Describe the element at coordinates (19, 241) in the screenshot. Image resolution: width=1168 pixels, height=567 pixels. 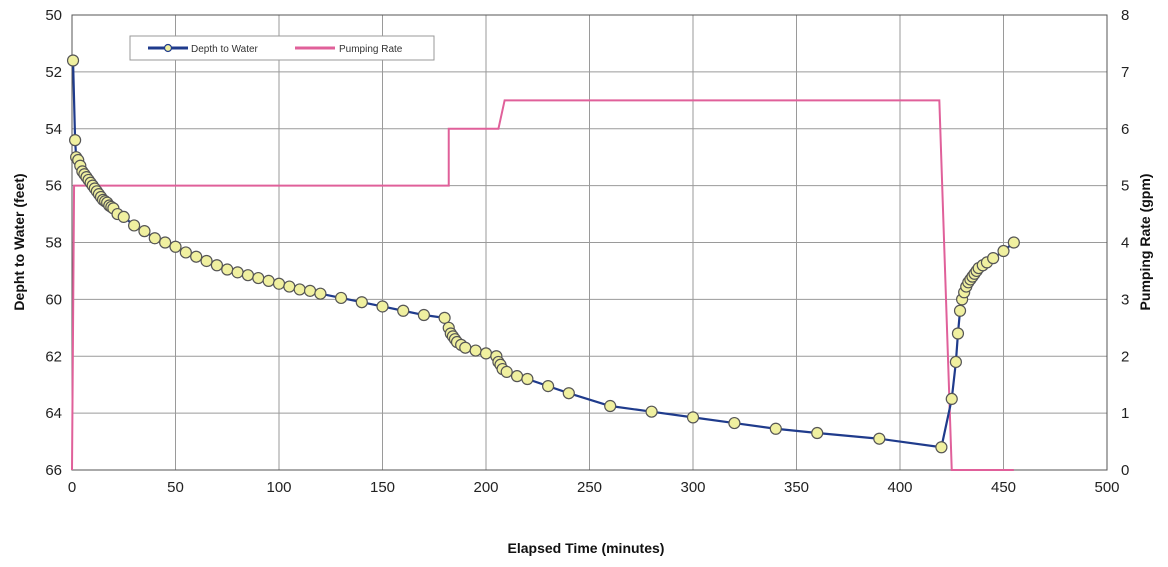
I see `y-left-axis-title: Depht to Water (feet)` at that location.